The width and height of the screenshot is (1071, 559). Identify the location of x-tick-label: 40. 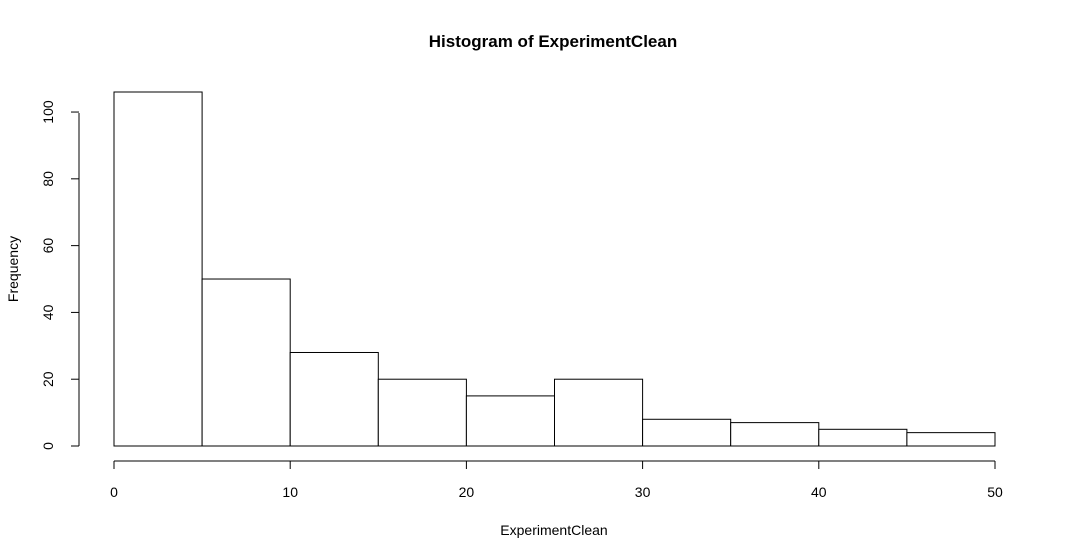
(819, 492).